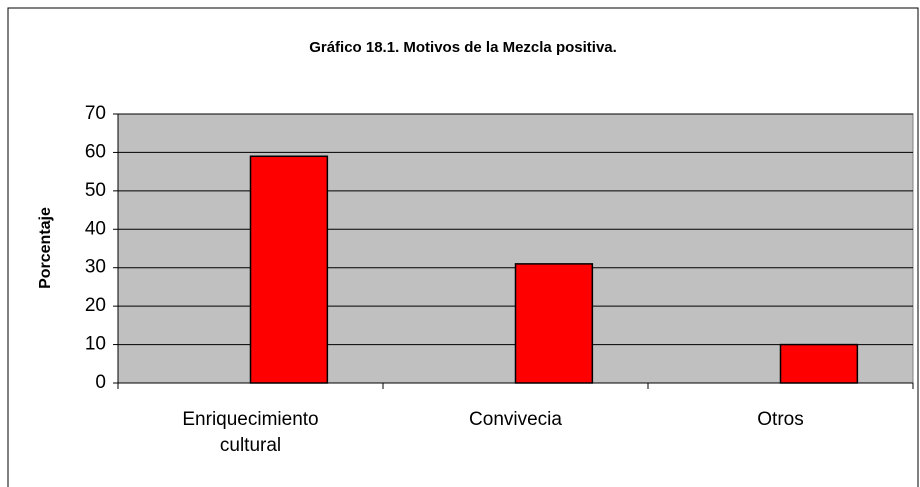 Image resolution: width=920 pixels, height=487 pixels. Describe the element at coordinates (95, 344) in the screenshot. I see `y-tick-label: 10` at that location.